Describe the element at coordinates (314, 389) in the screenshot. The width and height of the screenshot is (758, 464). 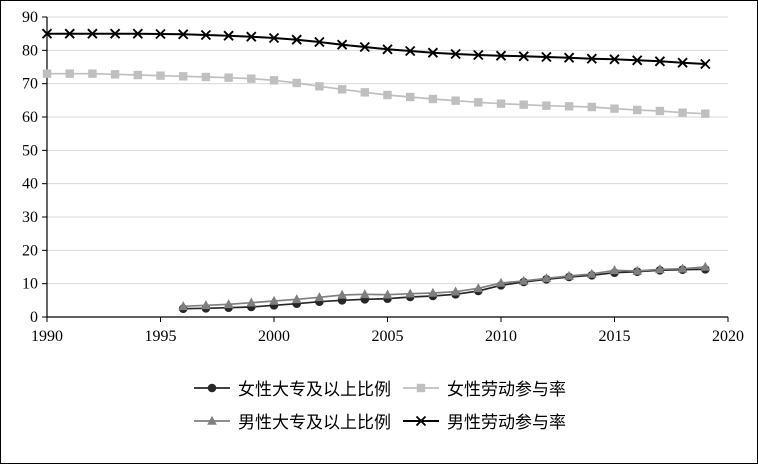
I see `legend-label: 女性大专及以上比例` at that location.